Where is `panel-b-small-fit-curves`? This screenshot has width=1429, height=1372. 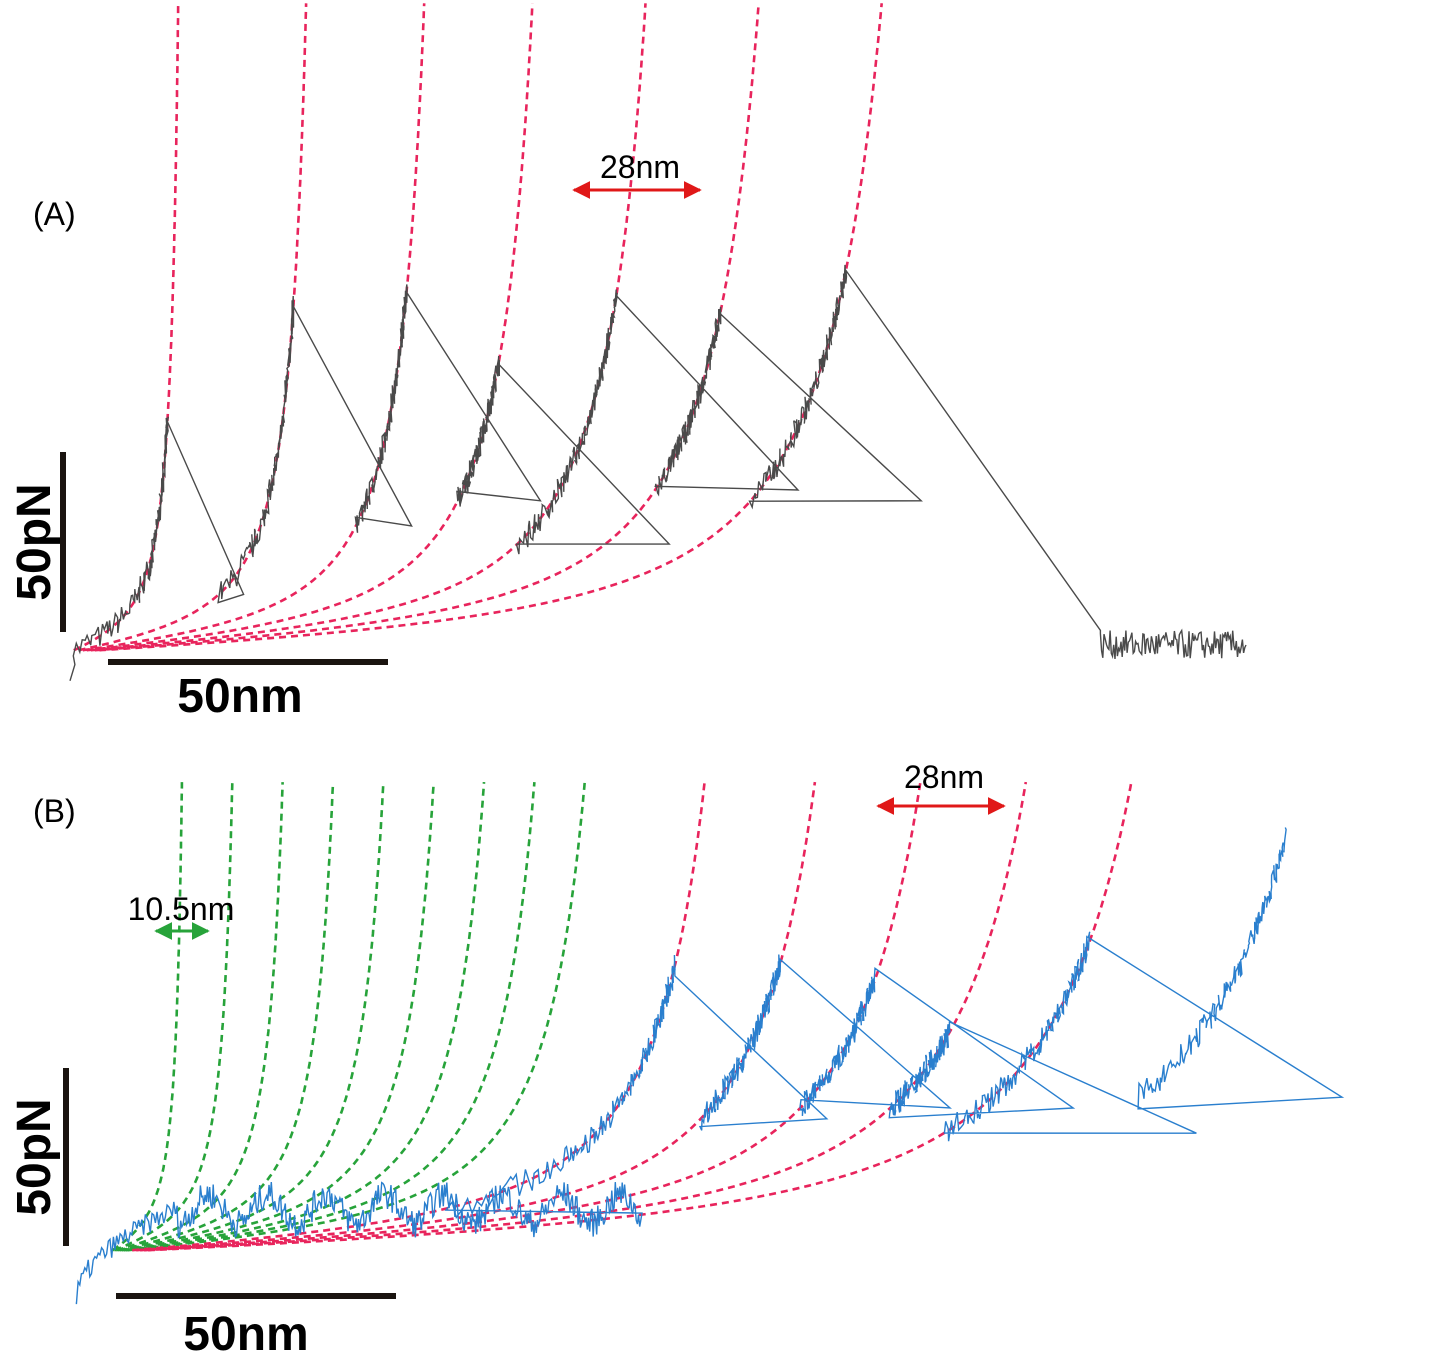 panel-b-small-fit-curves is located at coordinates (348, 1016).